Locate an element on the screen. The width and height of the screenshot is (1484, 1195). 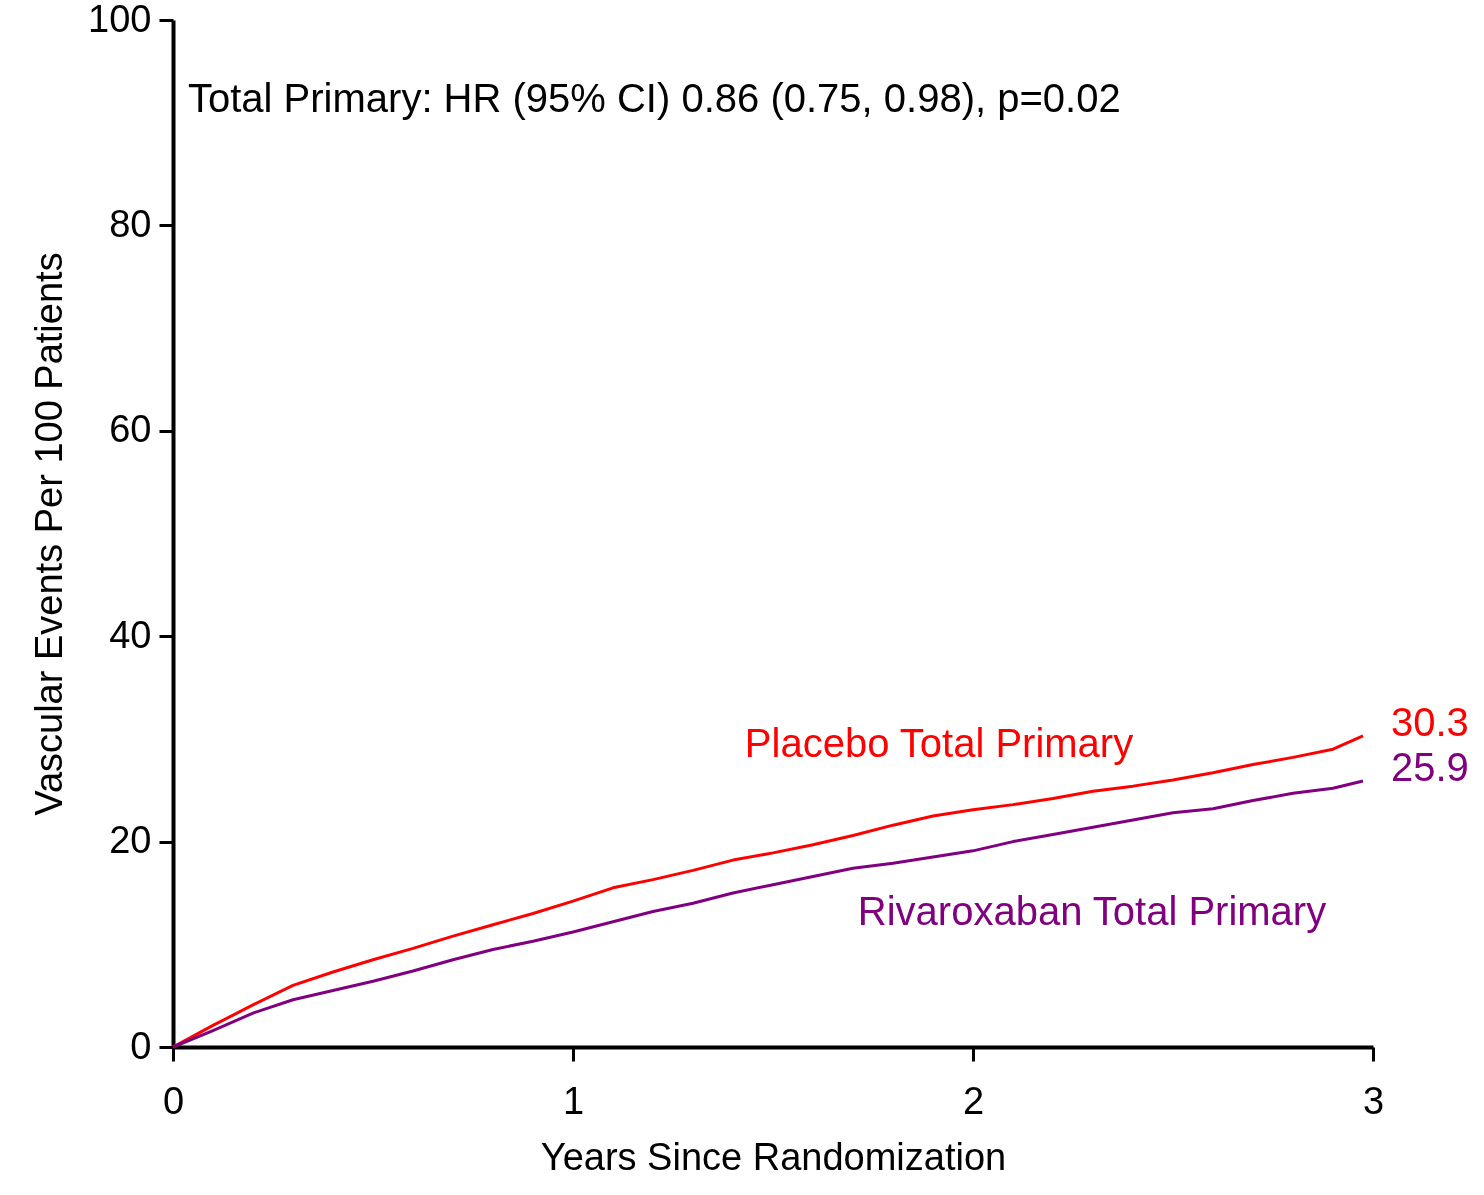
series-label: Rivaroxaban Total Primary is located at coordinates (1092, 911).